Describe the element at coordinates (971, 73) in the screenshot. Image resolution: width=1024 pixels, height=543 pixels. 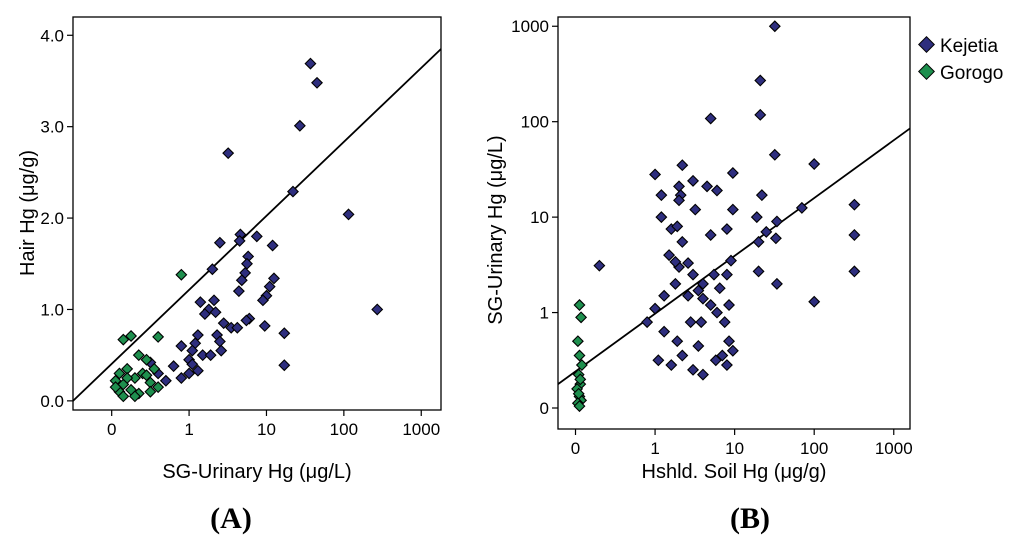
I see `legend-label-gorogo: Gorogo` at that location.